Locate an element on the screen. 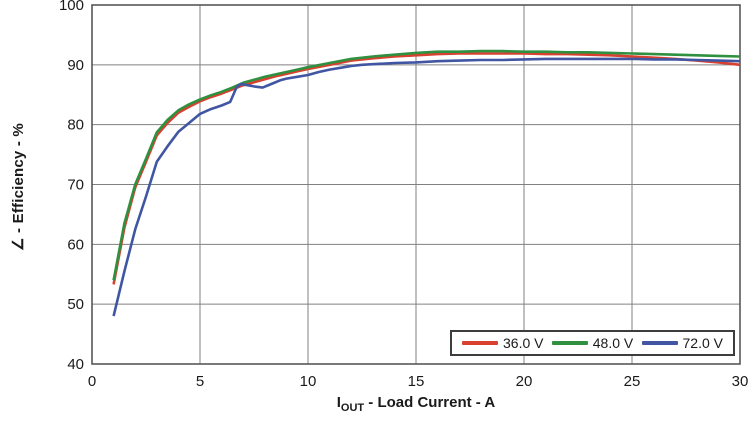 This screenshot has width=749, height=422. legend-label: 72.0 V is located at coordinates (702, 343).